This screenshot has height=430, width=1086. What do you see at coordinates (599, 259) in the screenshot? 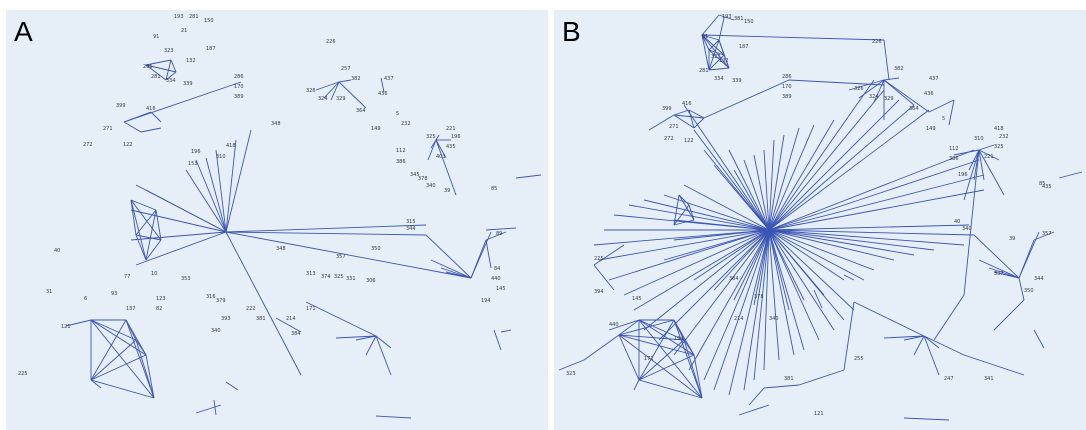
I see `node-label: 225` at bounding box center [599, 259].